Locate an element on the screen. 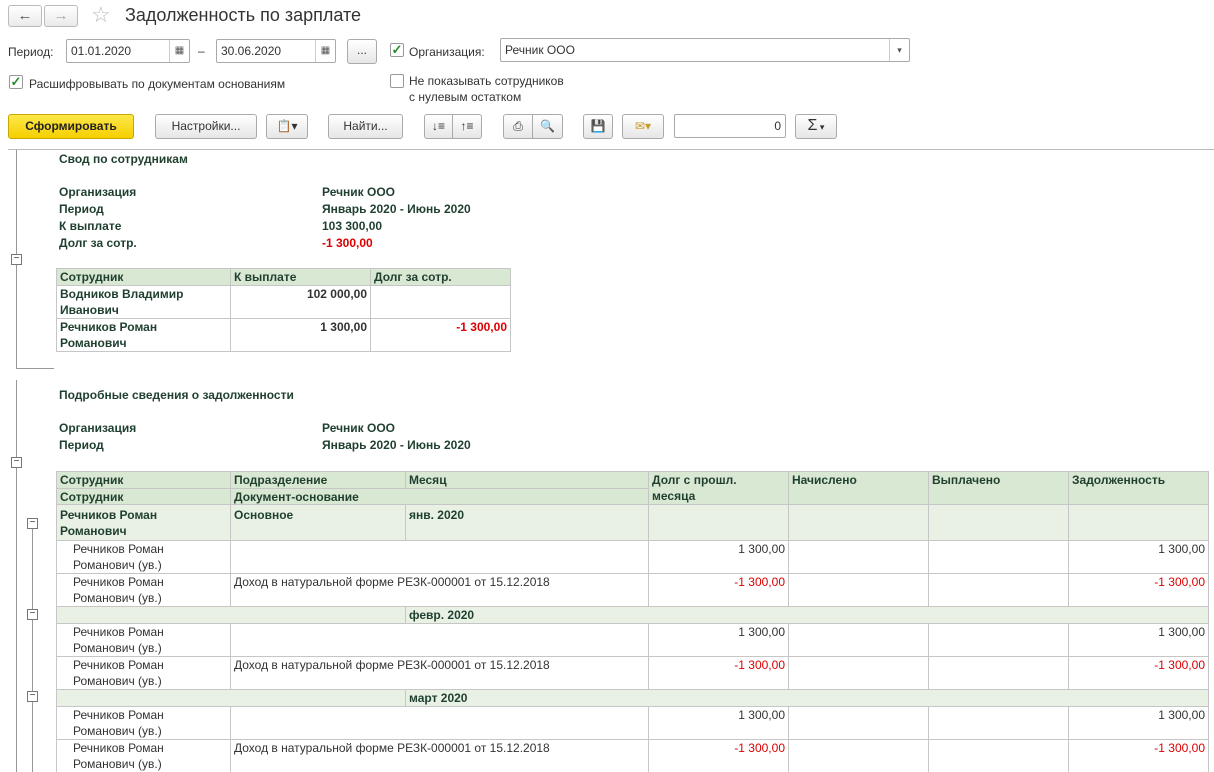  summary-period-label: Период is located at coordinates (81, 209).